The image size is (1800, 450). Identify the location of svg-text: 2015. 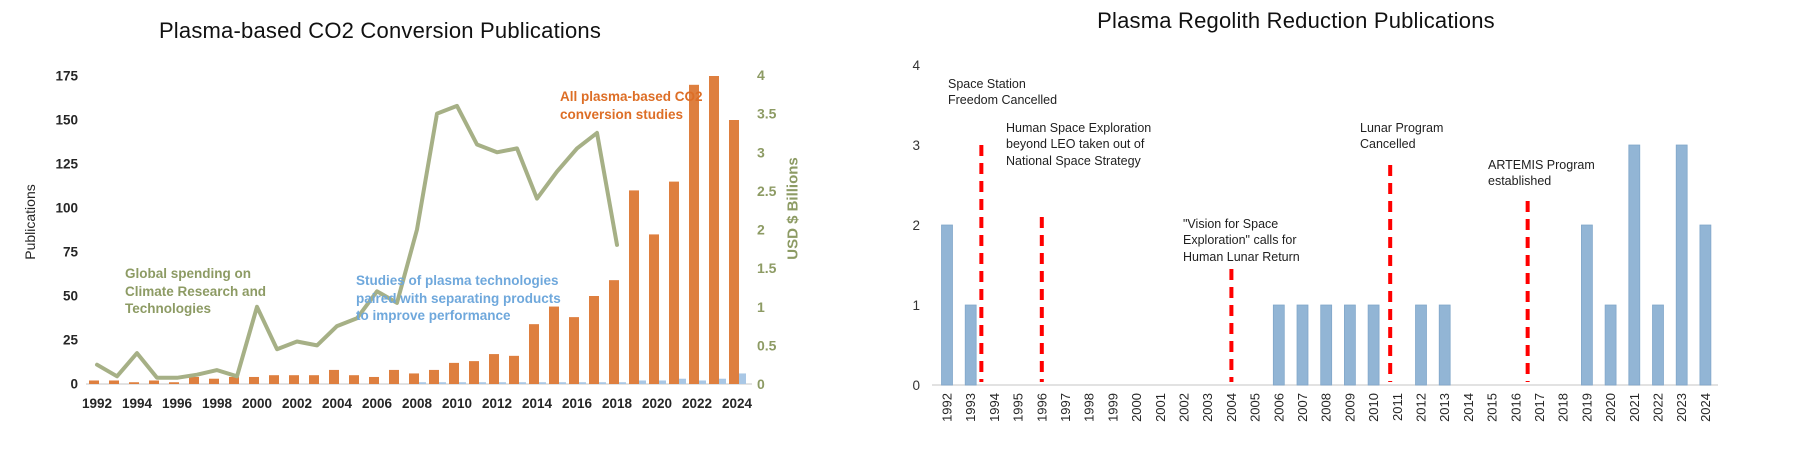
(1492, 407).